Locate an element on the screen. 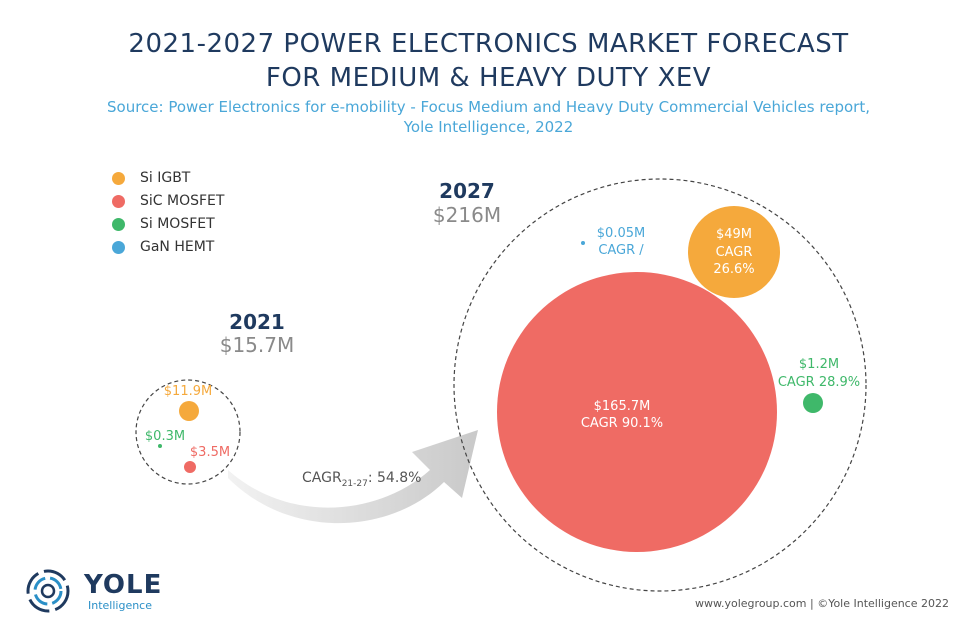 This screenshot has width=977, height=631. legend-swatch-sic-mosfet is located at coordinates (118, 201).